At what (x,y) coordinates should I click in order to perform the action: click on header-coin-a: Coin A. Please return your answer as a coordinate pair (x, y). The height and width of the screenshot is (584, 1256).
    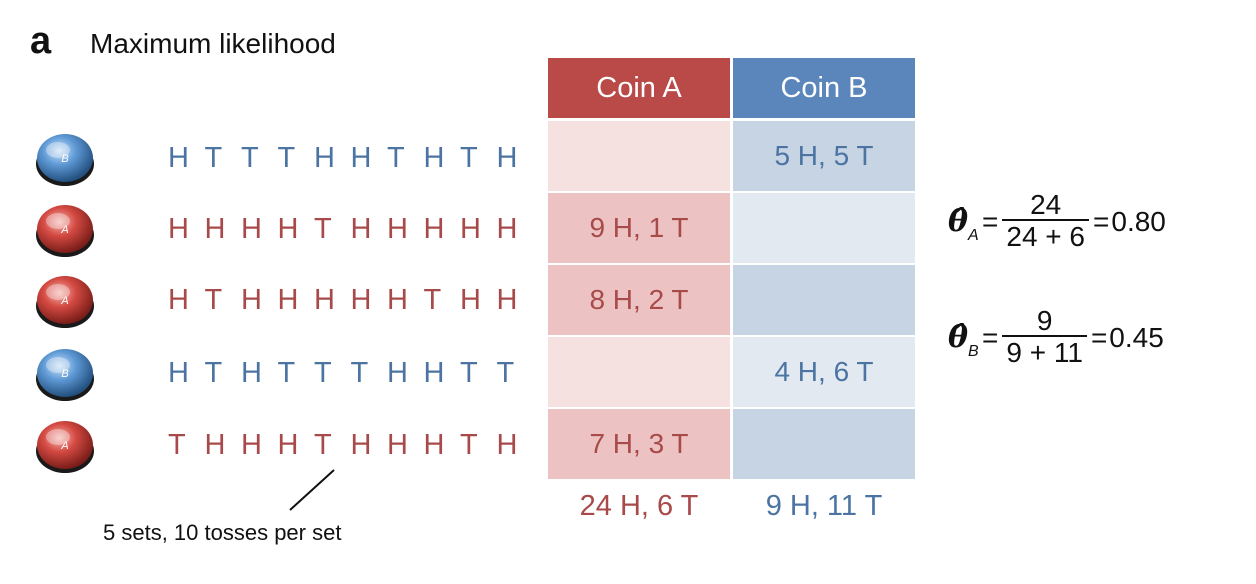
    Looking at the image, I should click on (639, 88).